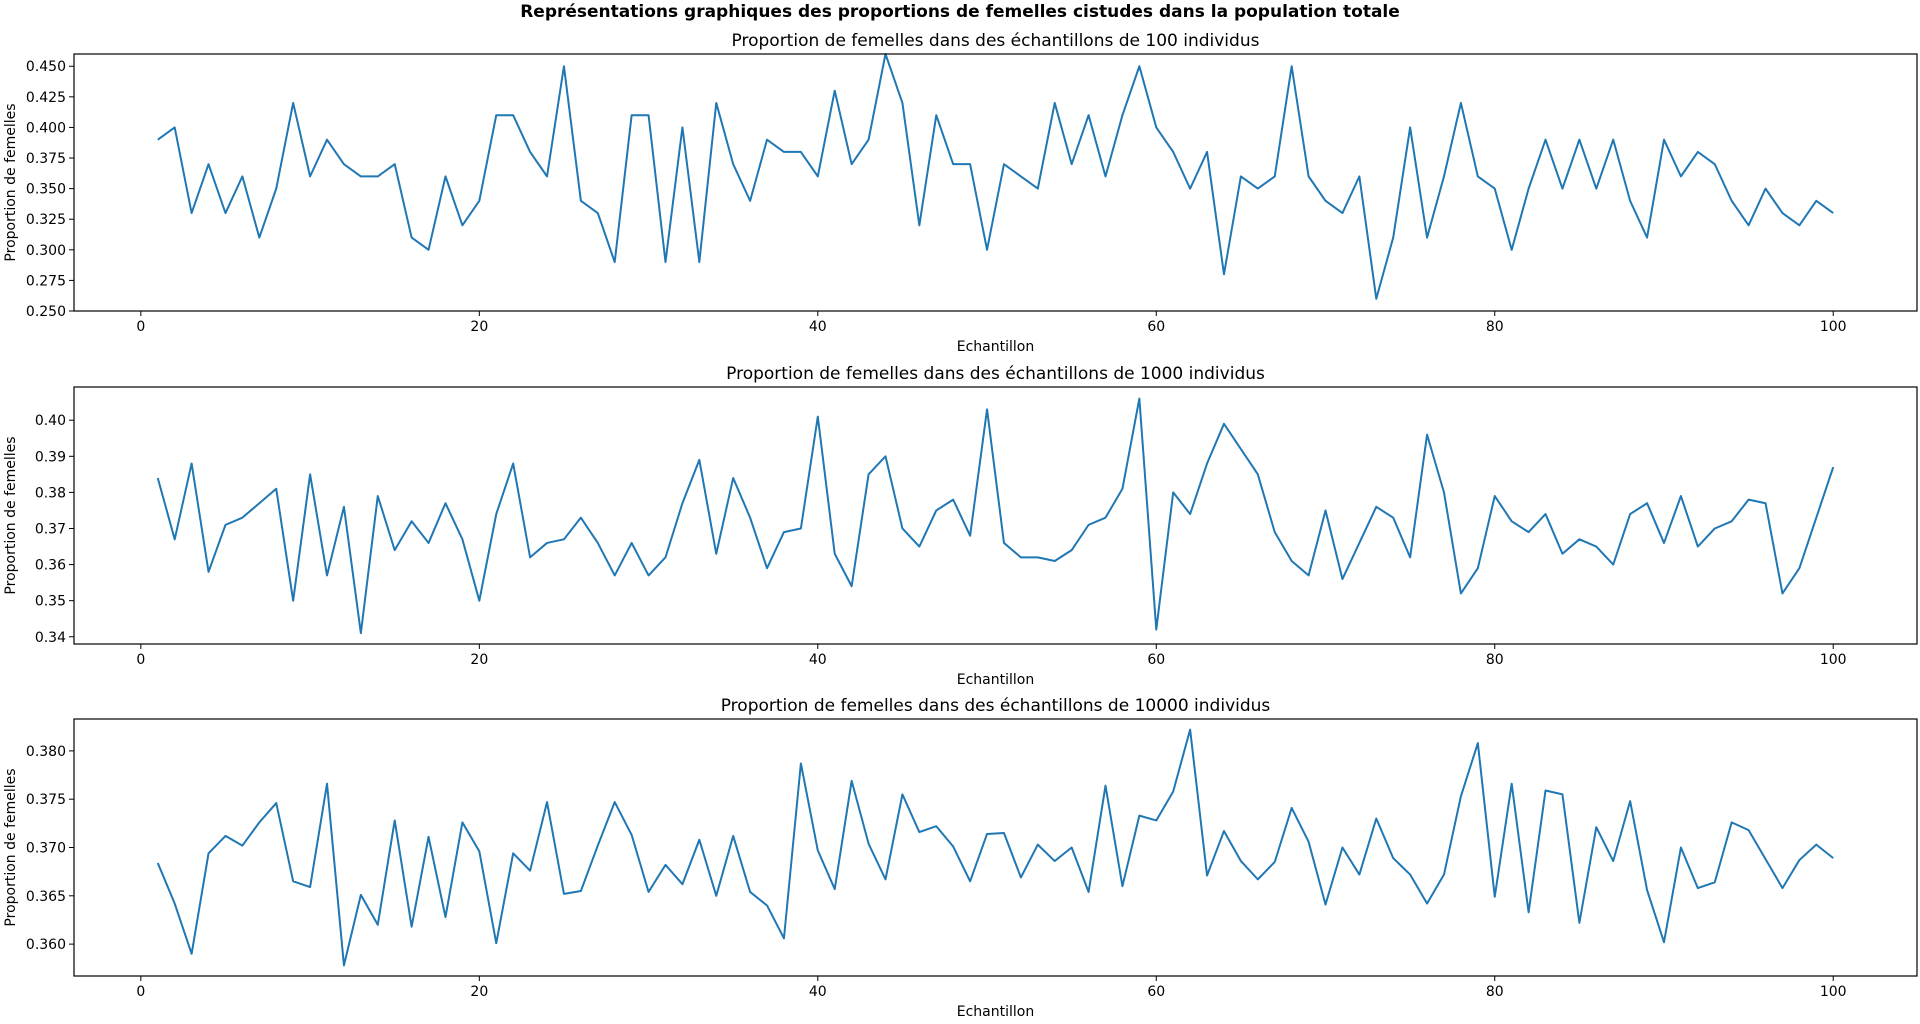  What do you see at coordinates (46, 190) in the screenshot?
I see `y-tick-label: 0.350` at bounding box center [46, 190].